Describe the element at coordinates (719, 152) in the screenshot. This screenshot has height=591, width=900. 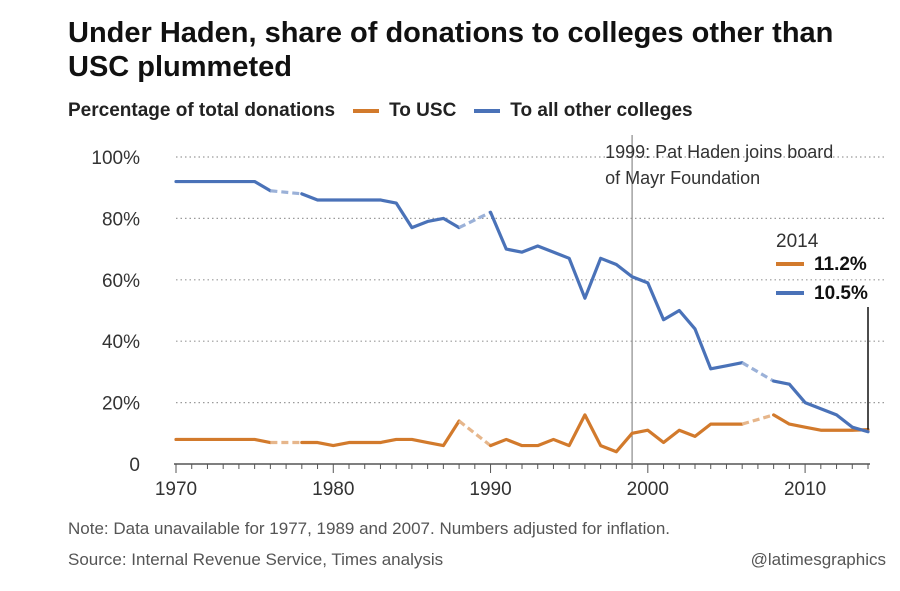
I see `event-label-line1: 1999: Pat Haden joins board` at that location.